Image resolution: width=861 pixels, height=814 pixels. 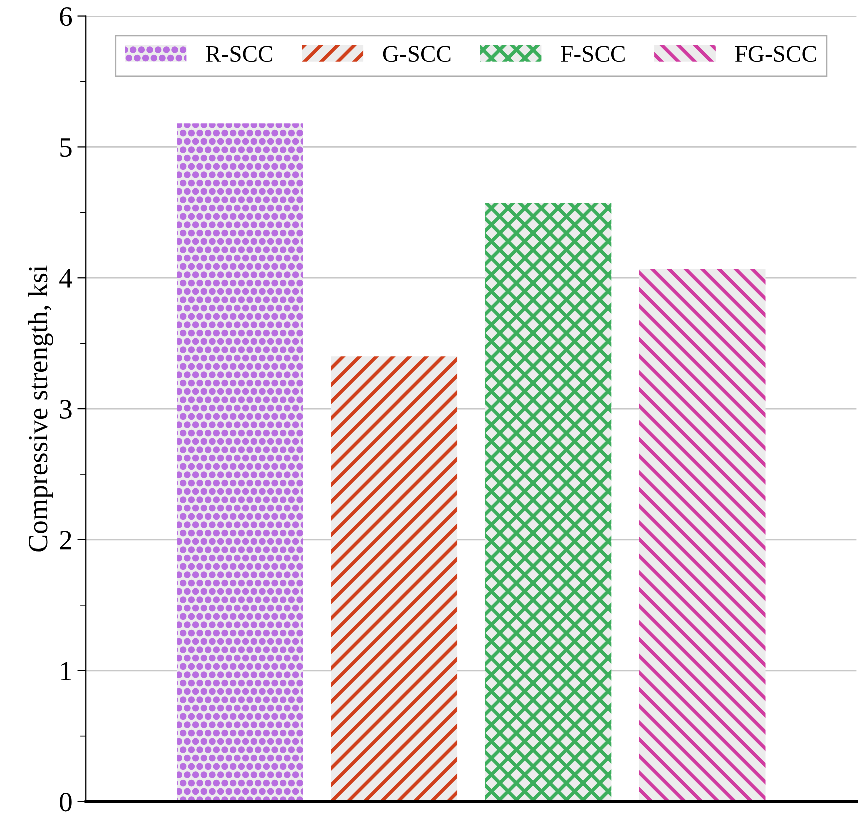 What do you see at coordinates (66, 148) in the screenshot?
I see `y-tick-label: 5` at bounding box center [66, 148].